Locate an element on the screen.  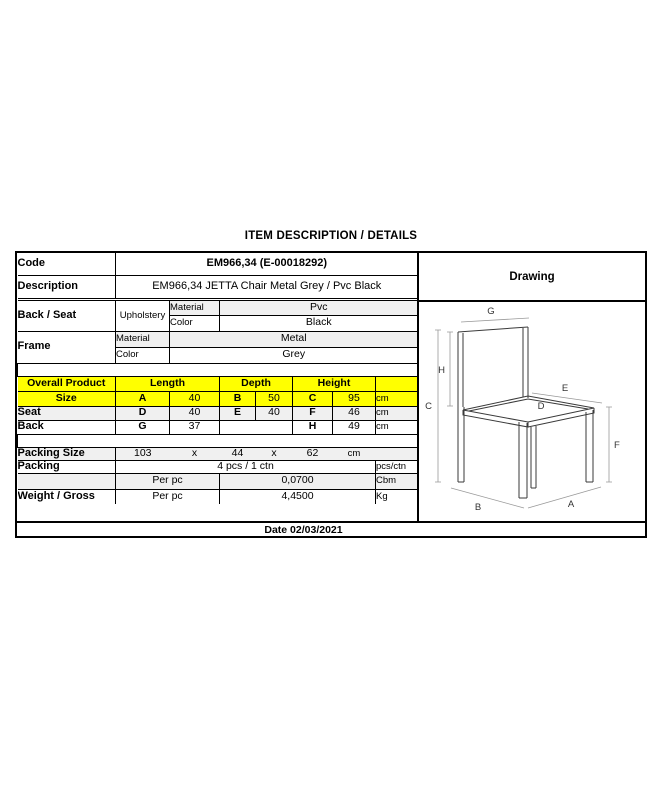
code-value: EM966,34 (E-00018292) is located at coordinates (266, 264).